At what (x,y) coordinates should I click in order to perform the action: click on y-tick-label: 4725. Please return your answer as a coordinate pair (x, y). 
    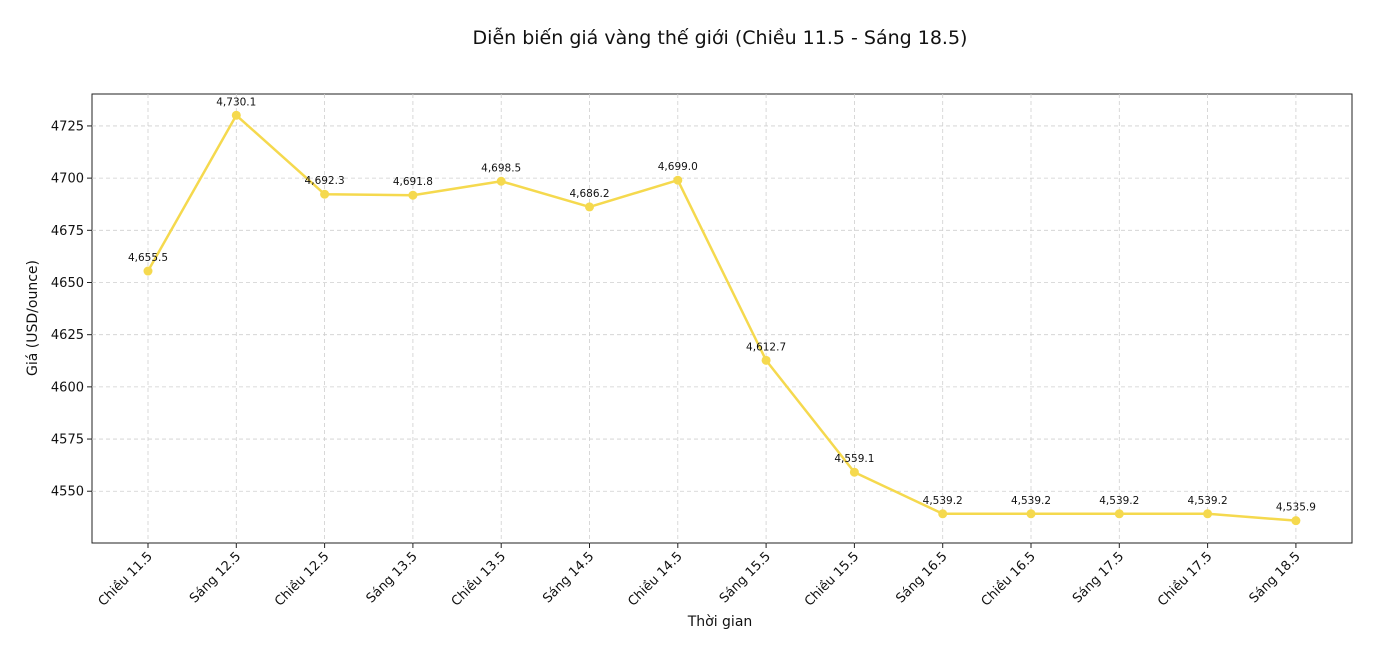
    Looking at the image, I should click on (67, 126).